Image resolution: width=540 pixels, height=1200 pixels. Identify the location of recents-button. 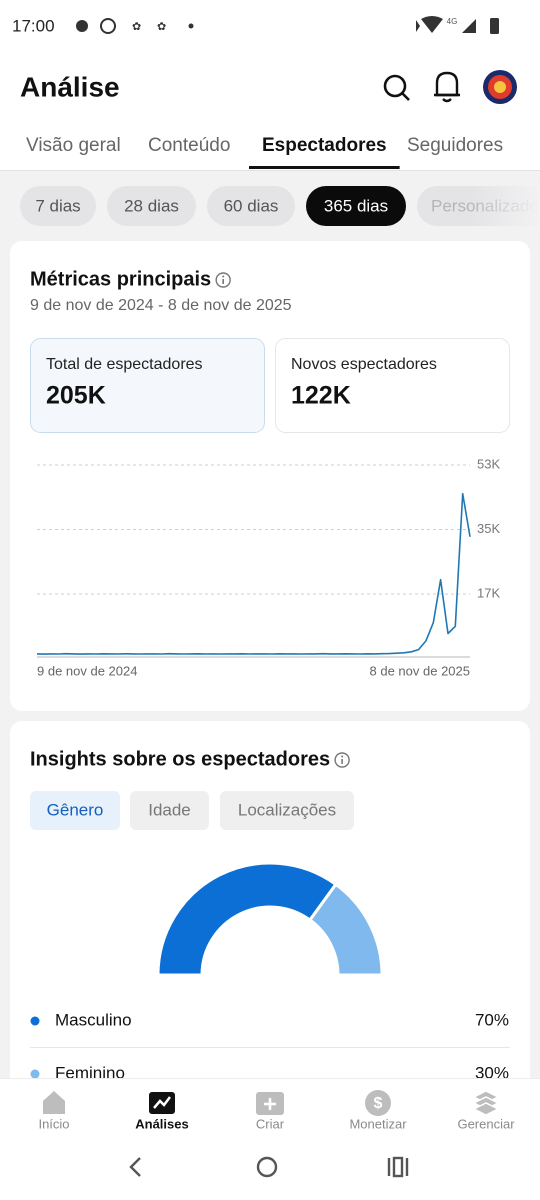
(398, 1167).